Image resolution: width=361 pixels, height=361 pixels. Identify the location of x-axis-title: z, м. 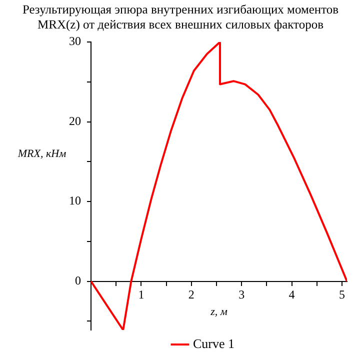
(219, 312).